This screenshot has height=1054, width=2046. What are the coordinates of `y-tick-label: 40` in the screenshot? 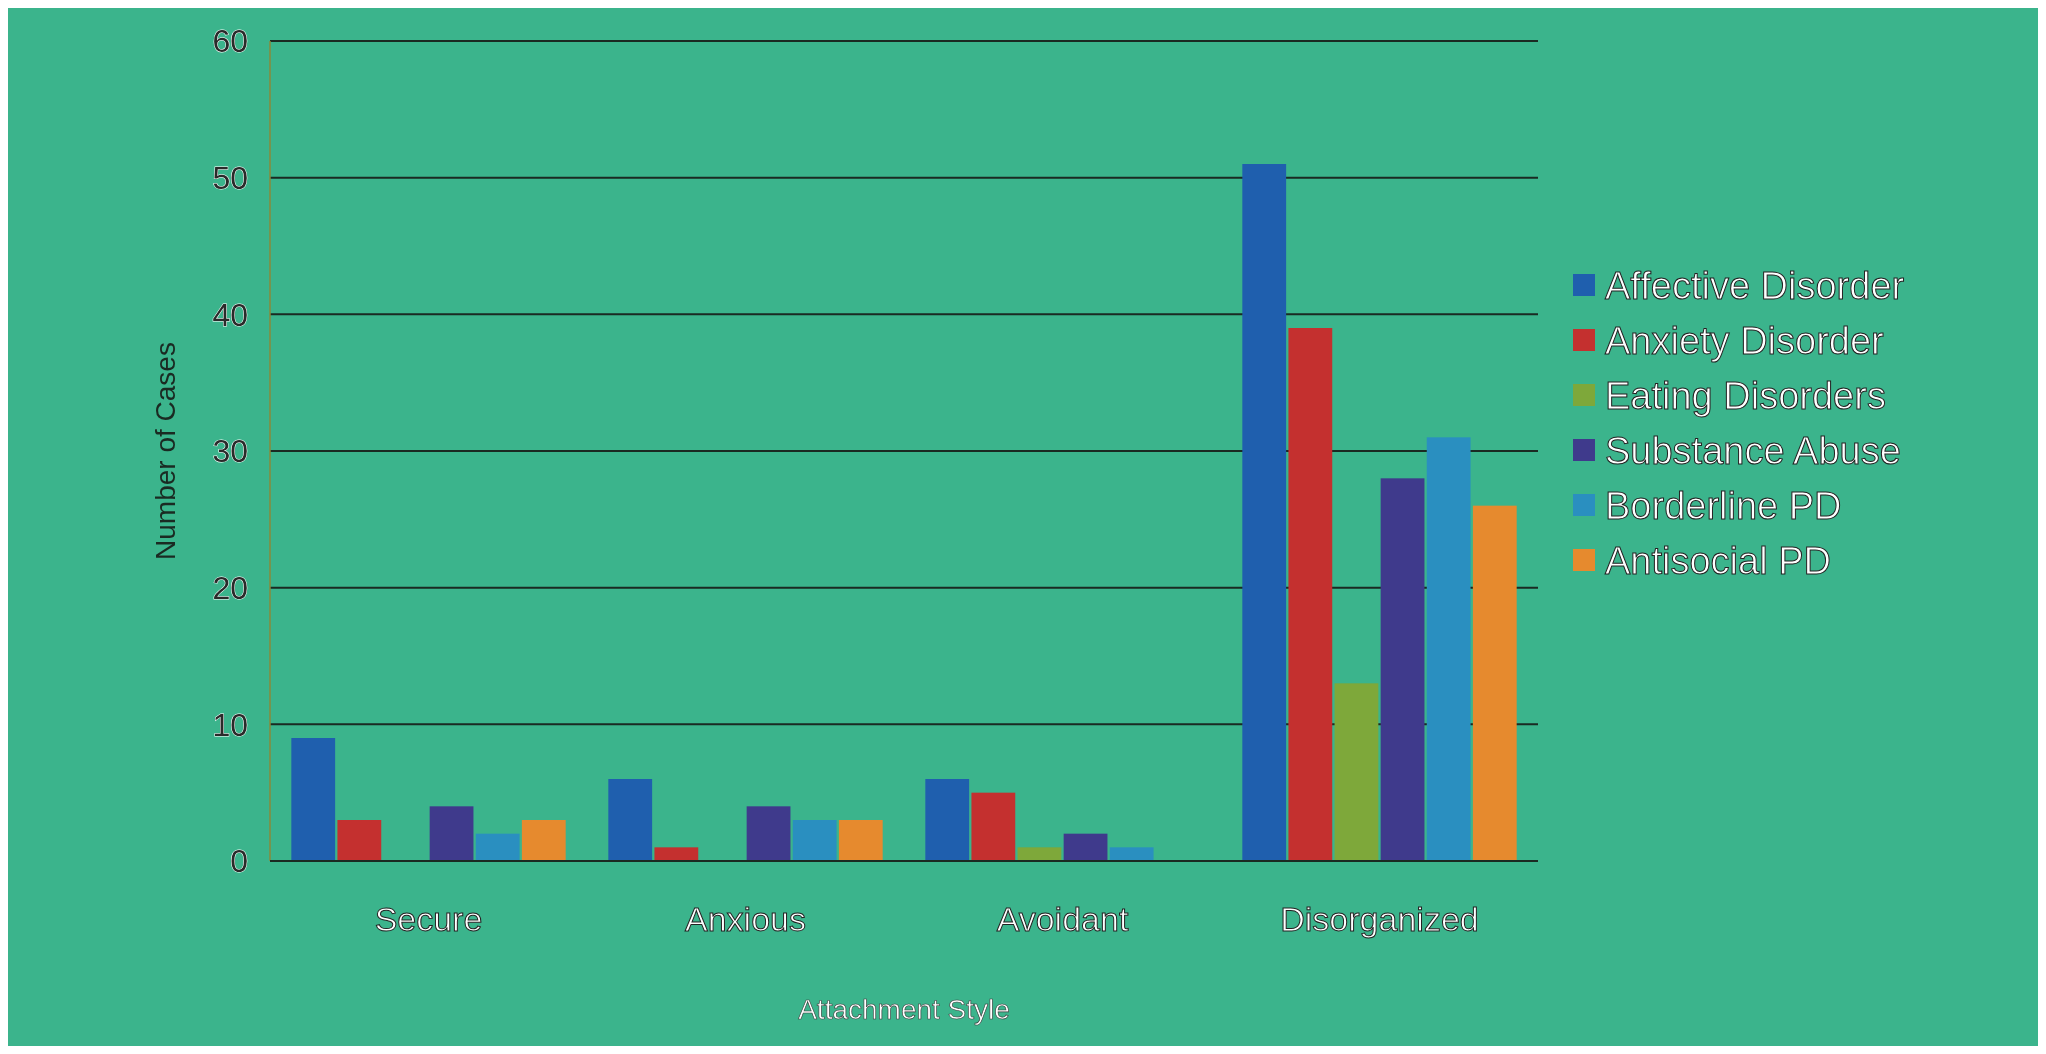 It's located at (230, 314).